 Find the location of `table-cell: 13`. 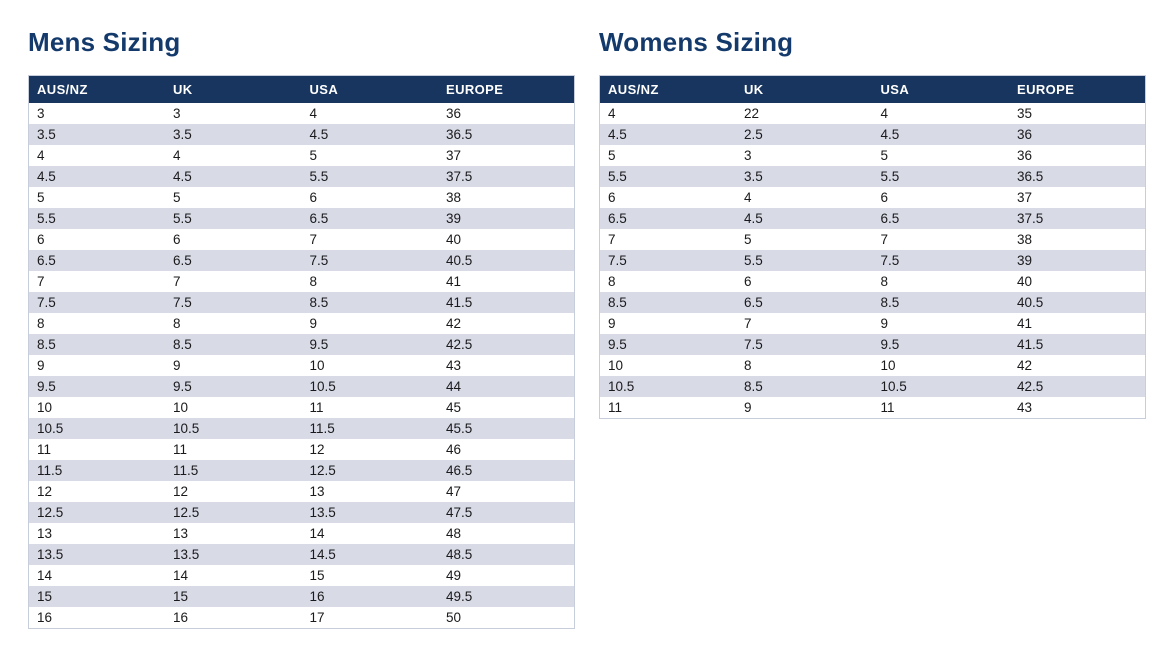

table-cell: 13 is located at coordinates (45, 533).